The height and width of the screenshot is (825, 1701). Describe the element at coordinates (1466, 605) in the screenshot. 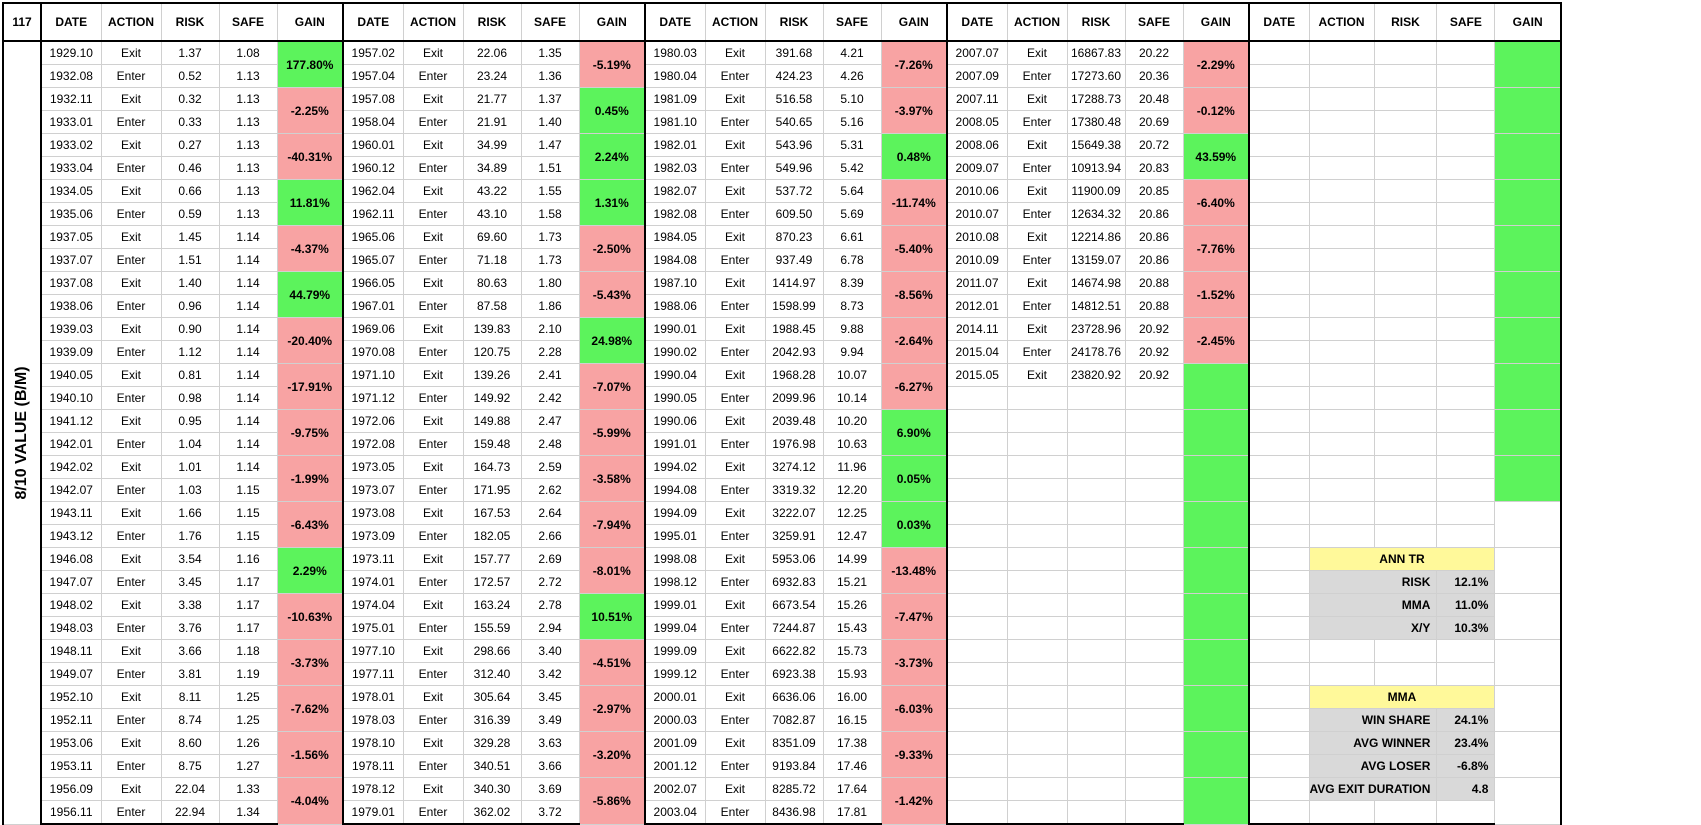

I see `ann-tr-value: 11.0%` at that location.